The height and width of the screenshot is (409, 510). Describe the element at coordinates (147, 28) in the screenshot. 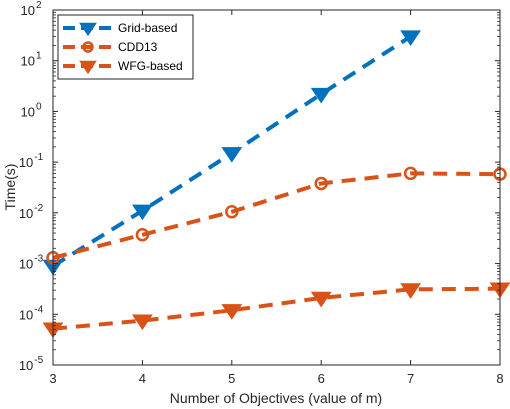

I see `legend-label: Grid-based` at that location.